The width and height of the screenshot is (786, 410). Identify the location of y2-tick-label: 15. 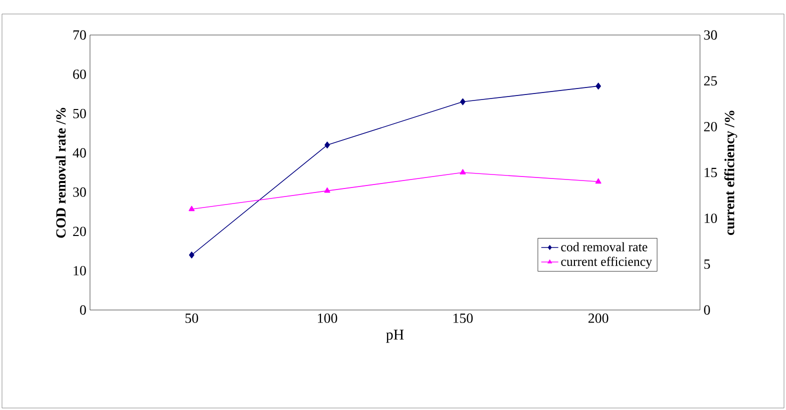
(710, 173).